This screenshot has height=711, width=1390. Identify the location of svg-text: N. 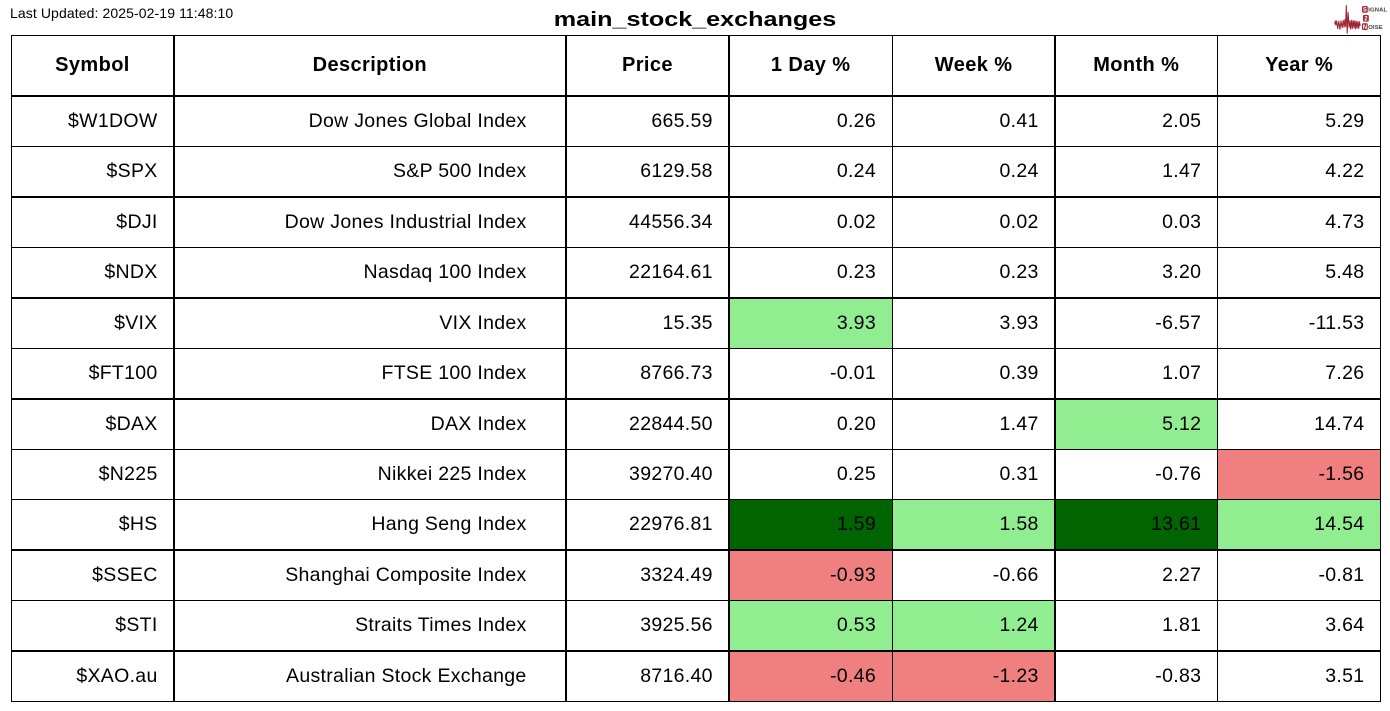
(1365, 28).